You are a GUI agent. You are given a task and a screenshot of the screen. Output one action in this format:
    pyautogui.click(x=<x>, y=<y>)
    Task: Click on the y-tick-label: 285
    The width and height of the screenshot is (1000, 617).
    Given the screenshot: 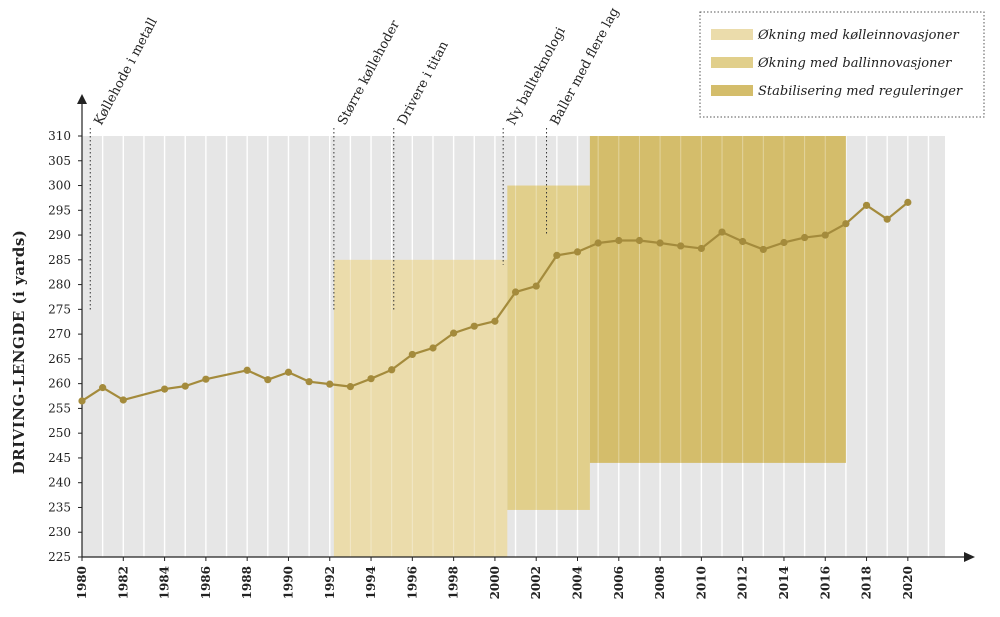 What is the action you would take?
    pyautogui.click(x=59, y=260)
    